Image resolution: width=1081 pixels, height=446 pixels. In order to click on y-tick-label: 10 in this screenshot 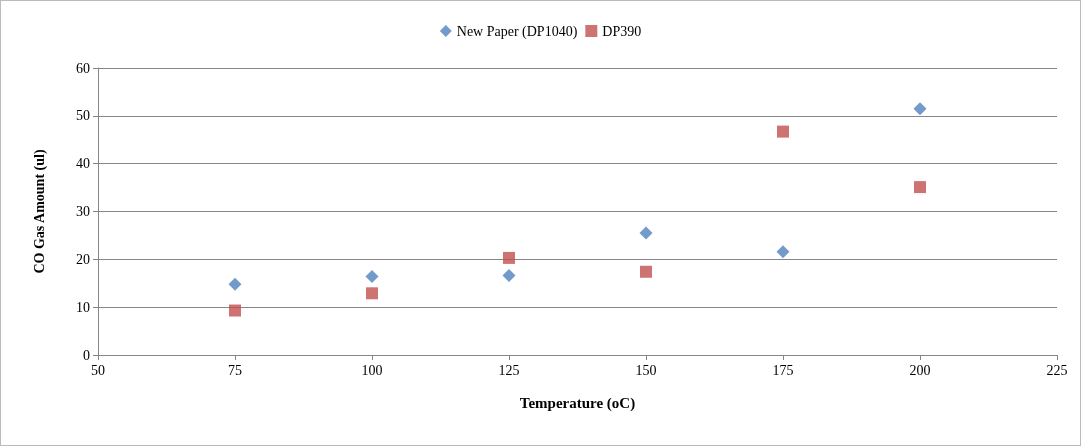, I will do `click(83, 307)`.